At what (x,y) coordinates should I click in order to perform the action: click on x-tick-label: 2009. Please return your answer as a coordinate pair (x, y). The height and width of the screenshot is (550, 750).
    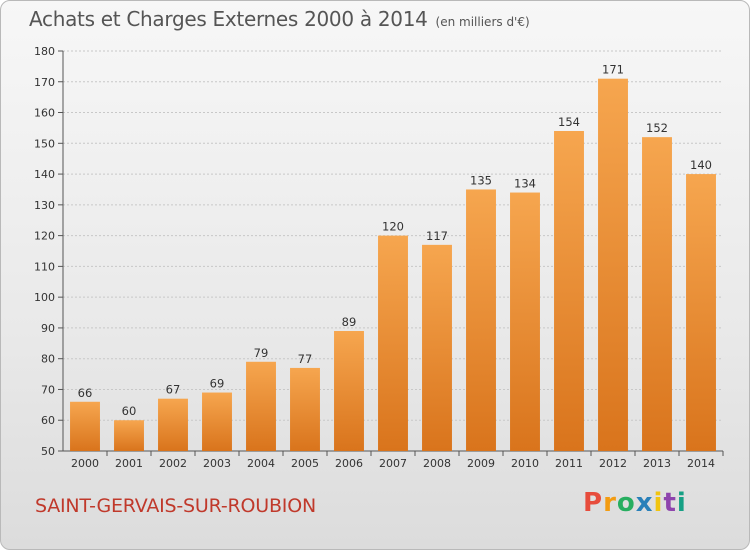
    Looking at the image, I should click on (481, 463).